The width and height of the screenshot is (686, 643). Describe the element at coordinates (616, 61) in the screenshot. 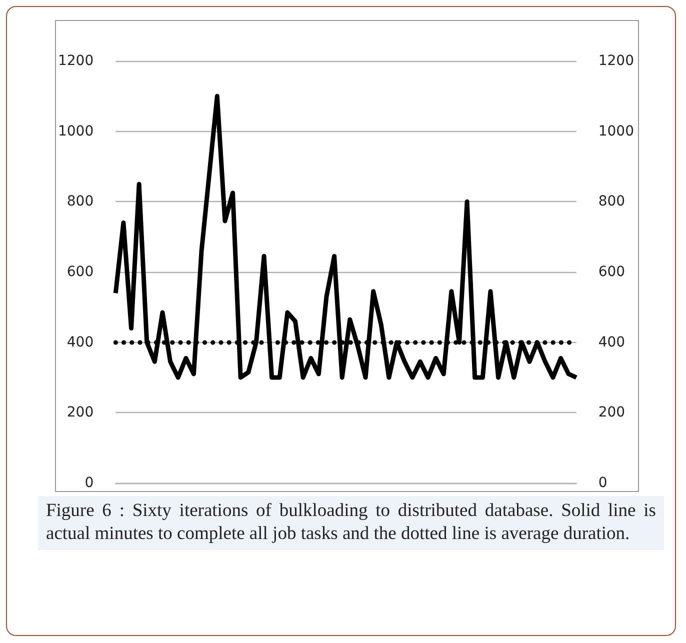

I see `y2-tick-label: 1200` at that location.